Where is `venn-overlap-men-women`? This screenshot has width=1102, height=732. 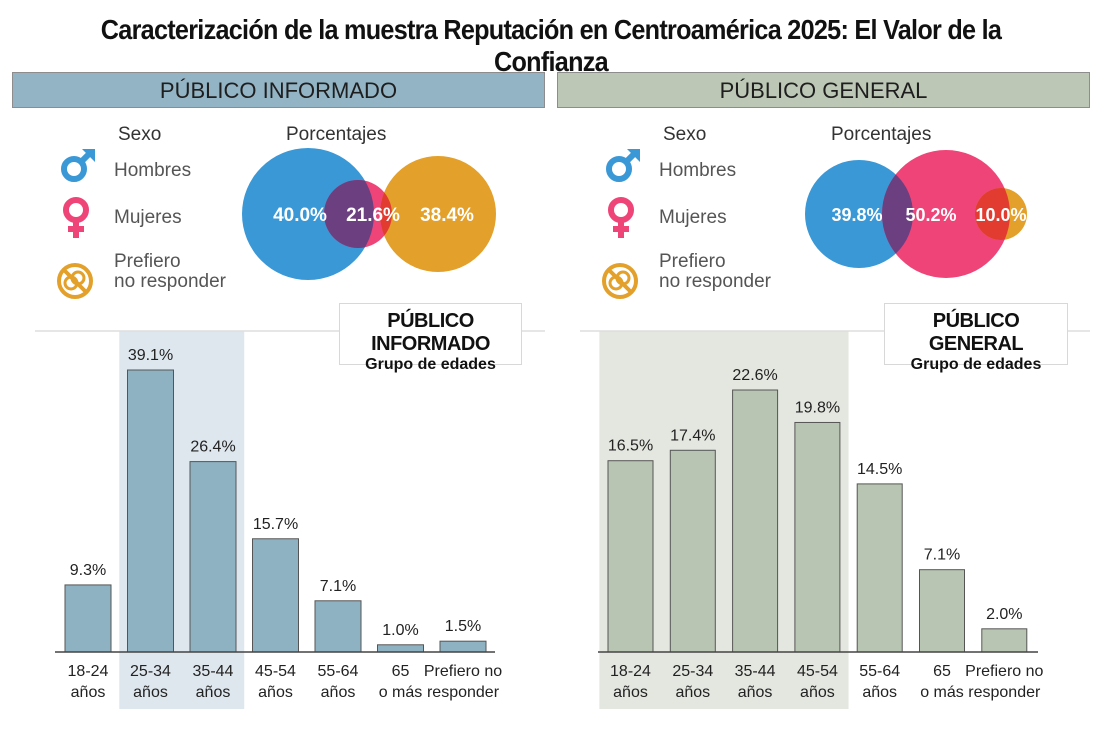
venn-overlap-men-women is located at coordinates (349, 214).